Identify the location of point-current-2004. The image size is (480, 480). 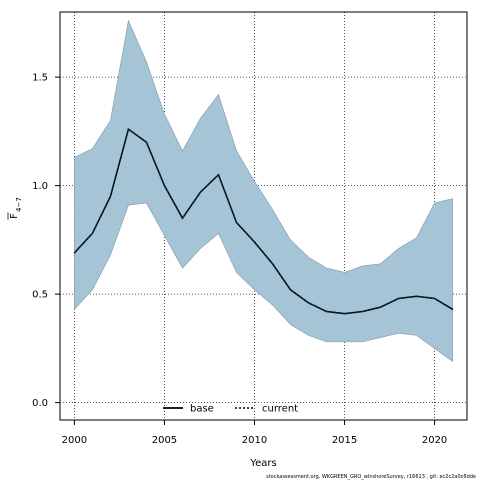
(146, 142).